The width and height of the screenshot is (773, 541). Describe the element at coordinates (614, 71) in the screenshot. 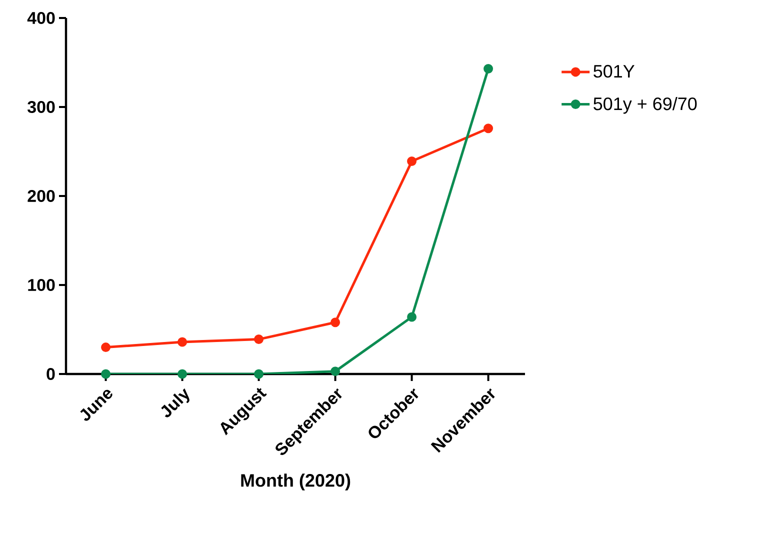

I see `legend-label: 501Y` at that location.